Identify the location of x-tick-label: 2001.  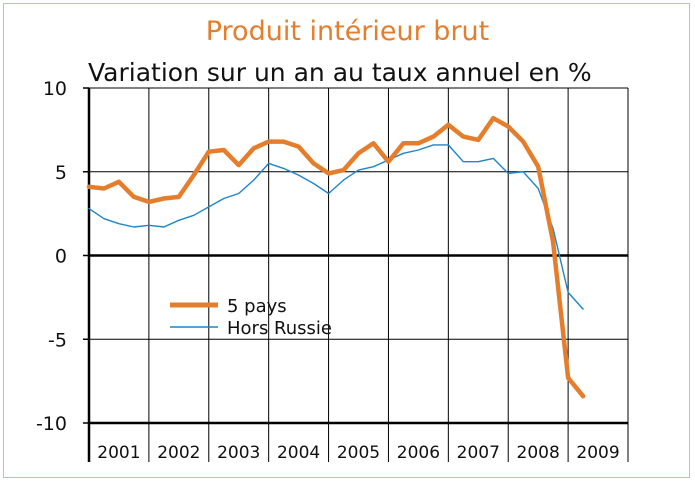
(118, 453).